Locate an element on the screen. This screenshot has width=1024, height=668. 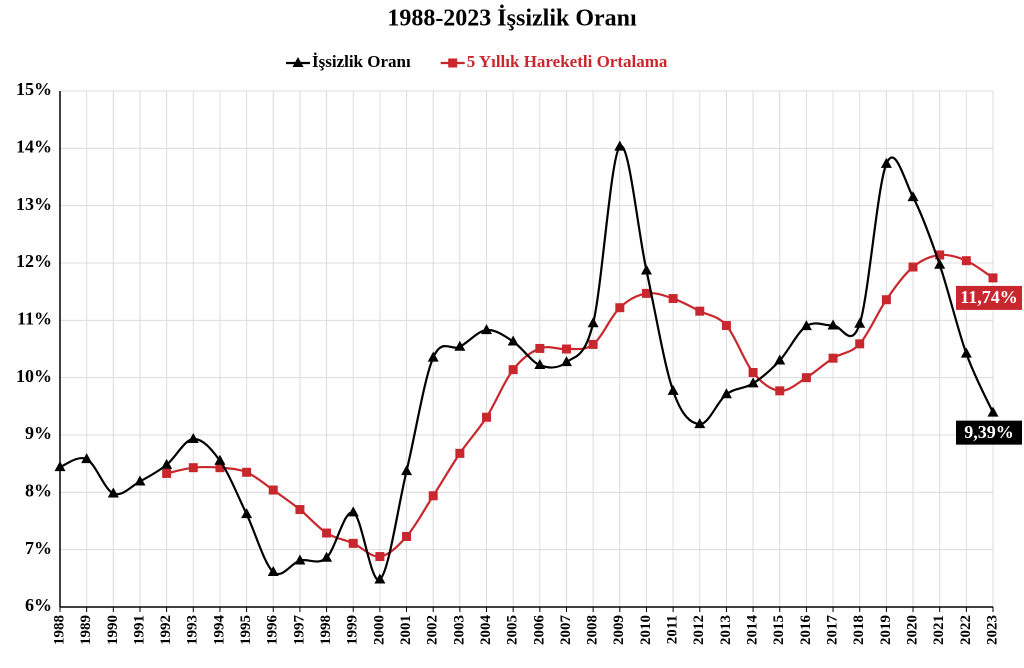
y-tick-label: 13% is located at coordinates (34, 204).